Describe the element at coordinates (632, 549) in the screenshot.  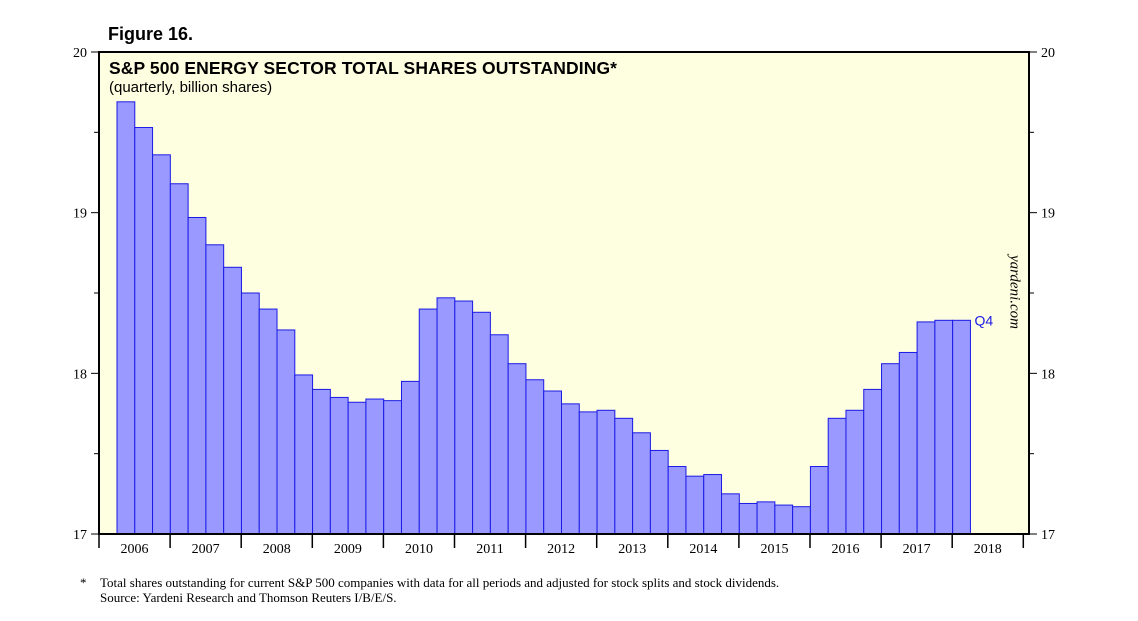
I see `x-tick-label: 2013` at that location.